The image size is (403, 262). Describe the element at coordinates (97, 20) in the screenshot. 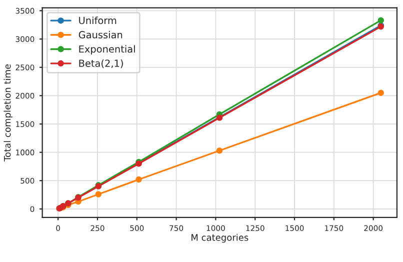

I see `legend-label: Uniform` at that location.